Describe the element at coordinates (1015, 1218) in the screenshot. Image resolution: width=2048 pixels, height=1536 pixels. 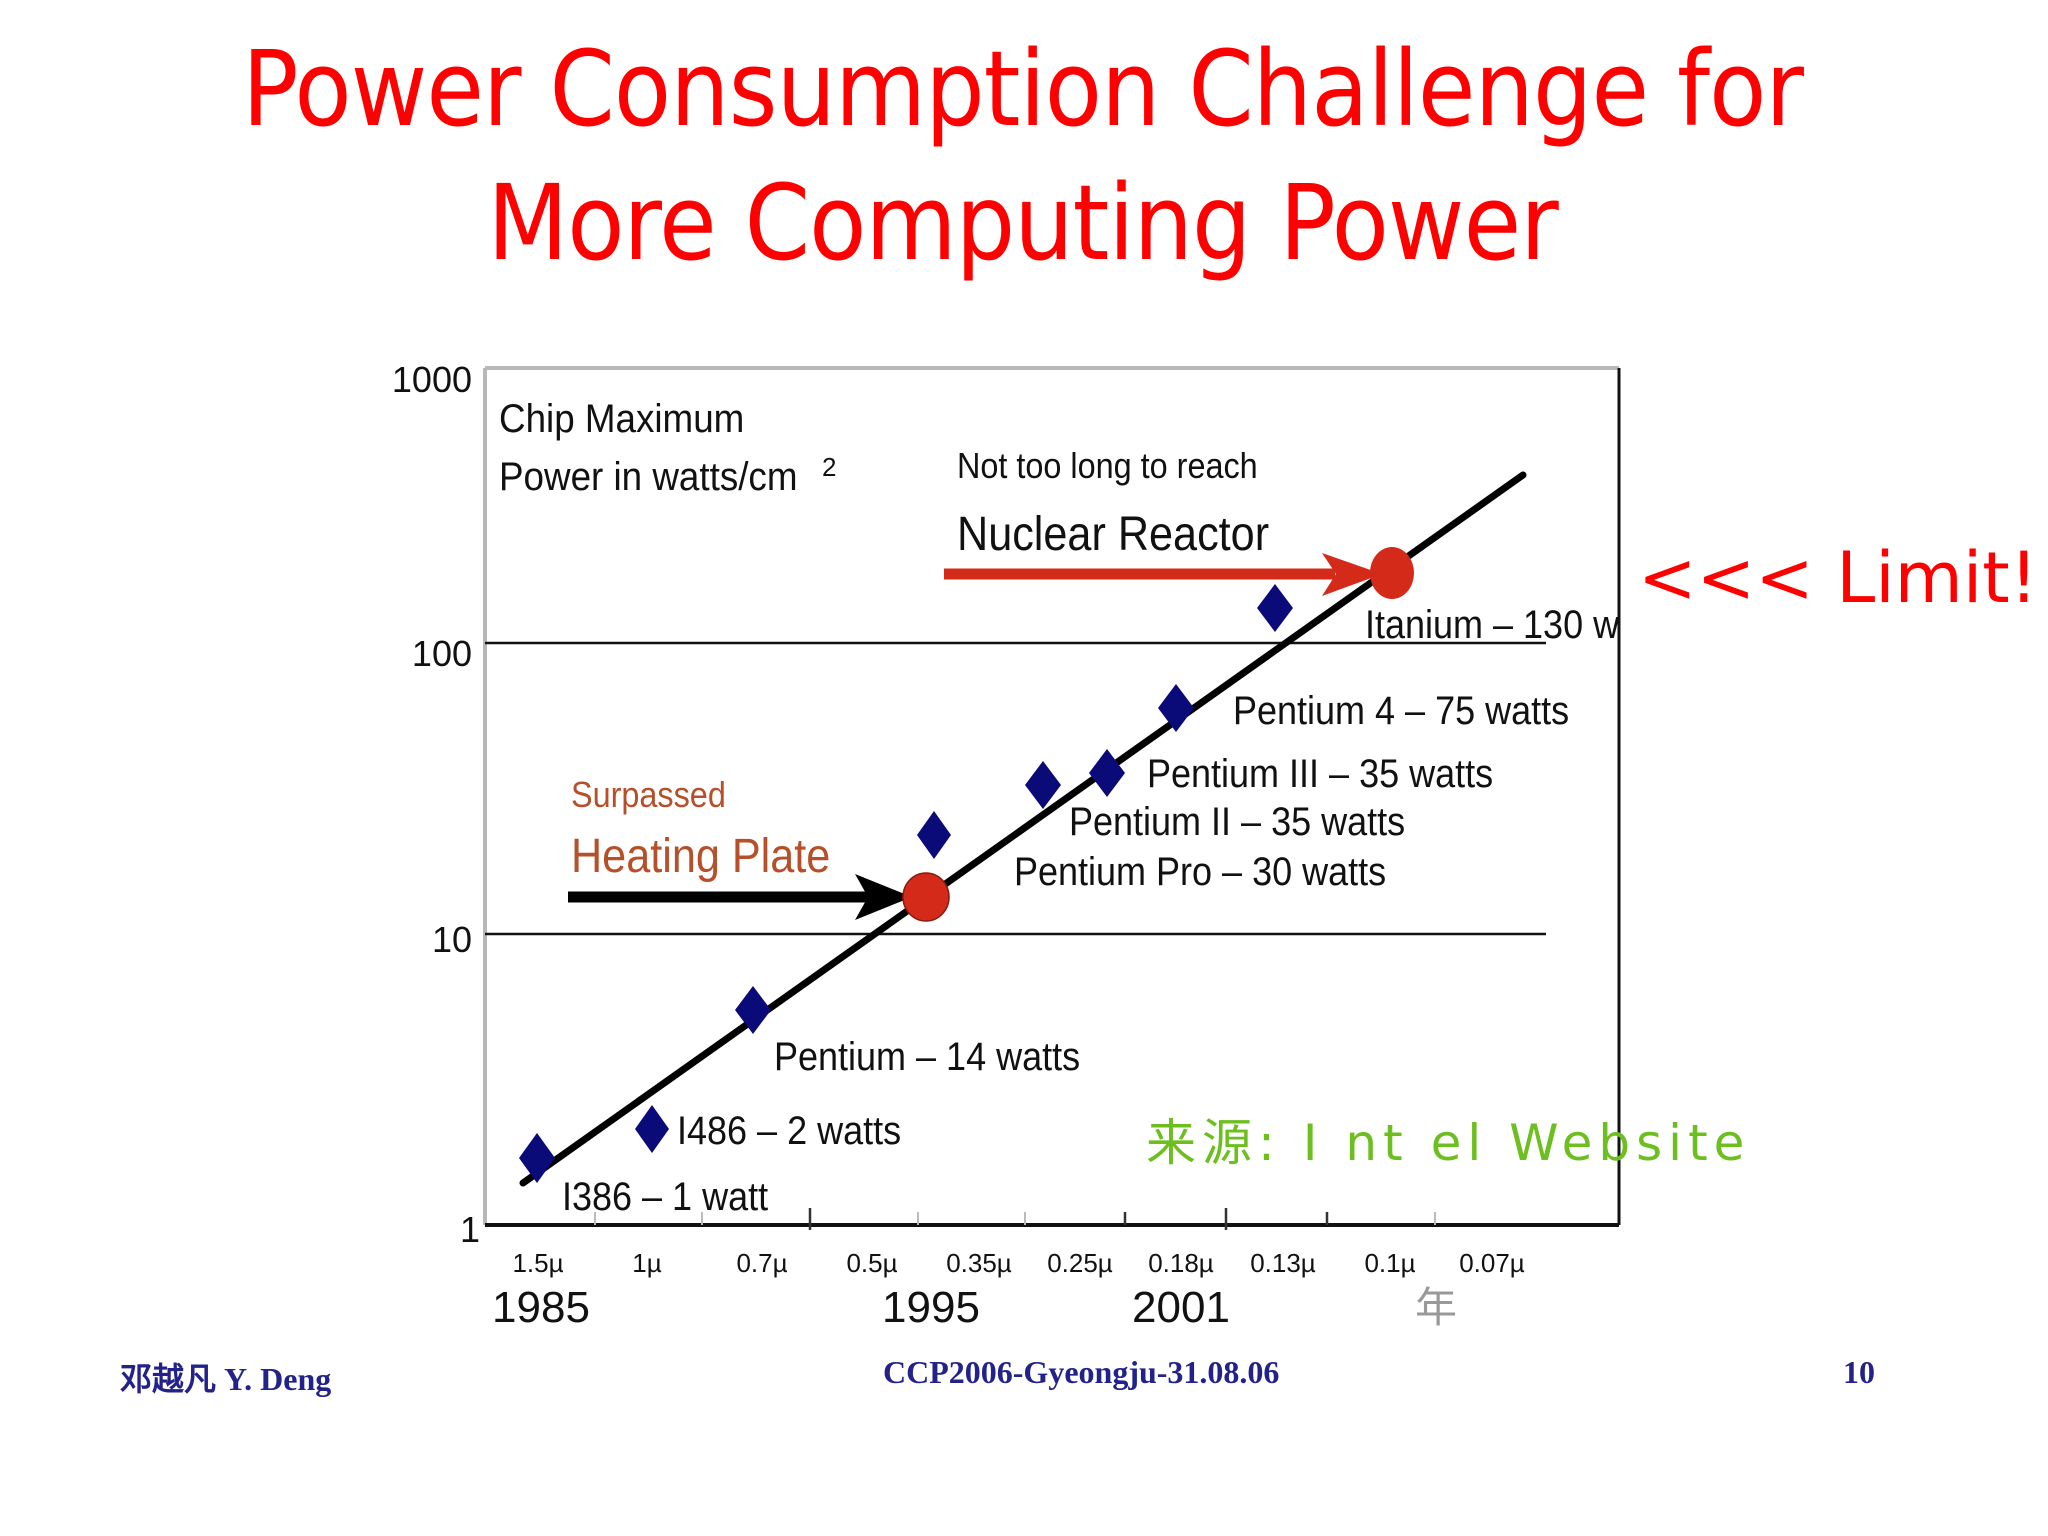
I see `x-ticks-minor` at that location.